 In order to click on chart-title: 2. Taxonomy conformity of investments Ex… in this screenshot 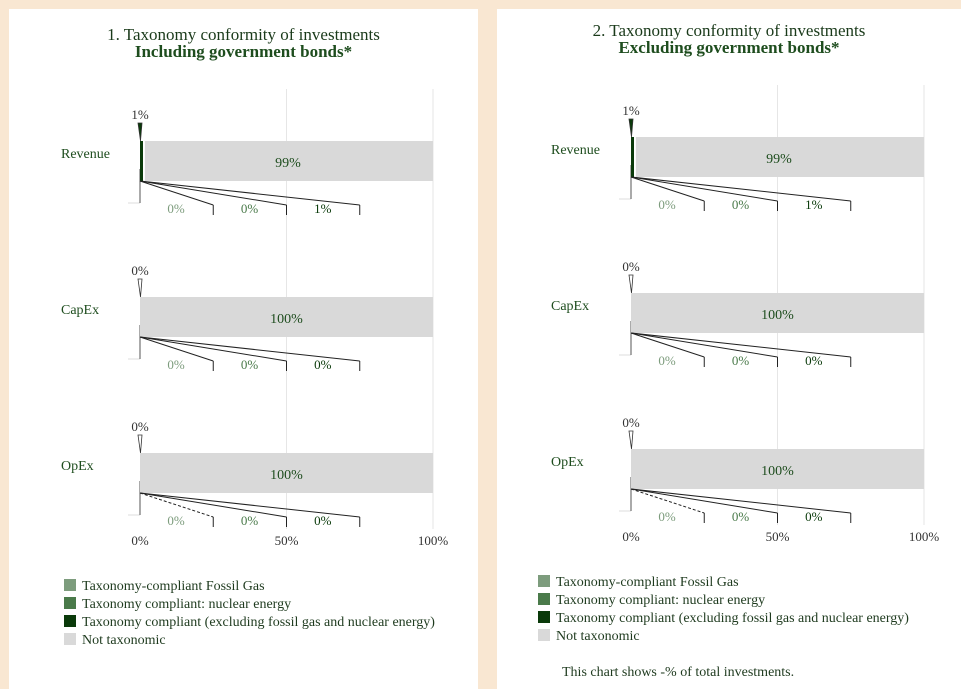, I will do `click(729, 39)`.